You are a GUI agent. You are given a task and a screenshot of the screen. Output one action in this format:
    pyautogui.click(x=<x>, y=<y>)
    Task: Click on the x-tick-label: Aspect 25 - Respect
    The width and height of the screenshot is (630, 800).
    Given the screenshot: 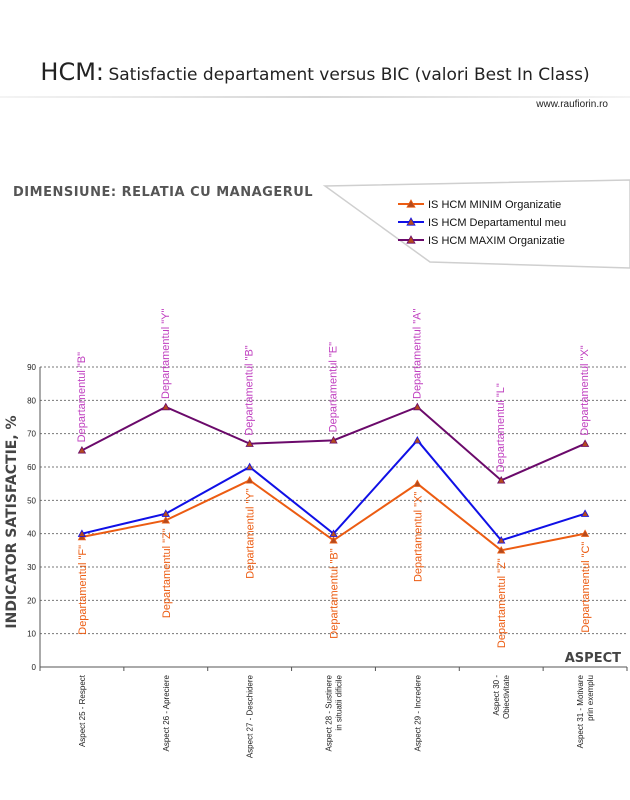 What is the action you would take?
    pyautogui.click(x=82, y=710)
    